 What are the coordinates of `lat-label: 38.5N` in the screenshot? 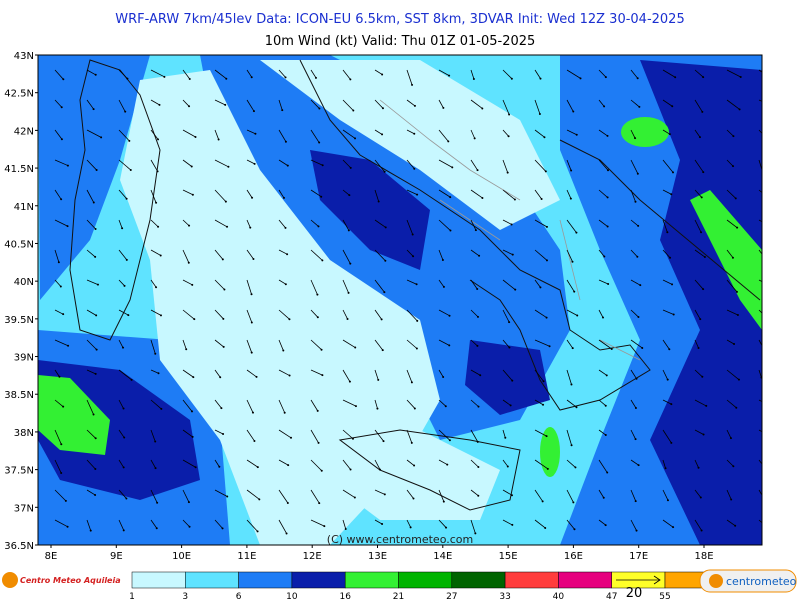 It's located at (19, 395).